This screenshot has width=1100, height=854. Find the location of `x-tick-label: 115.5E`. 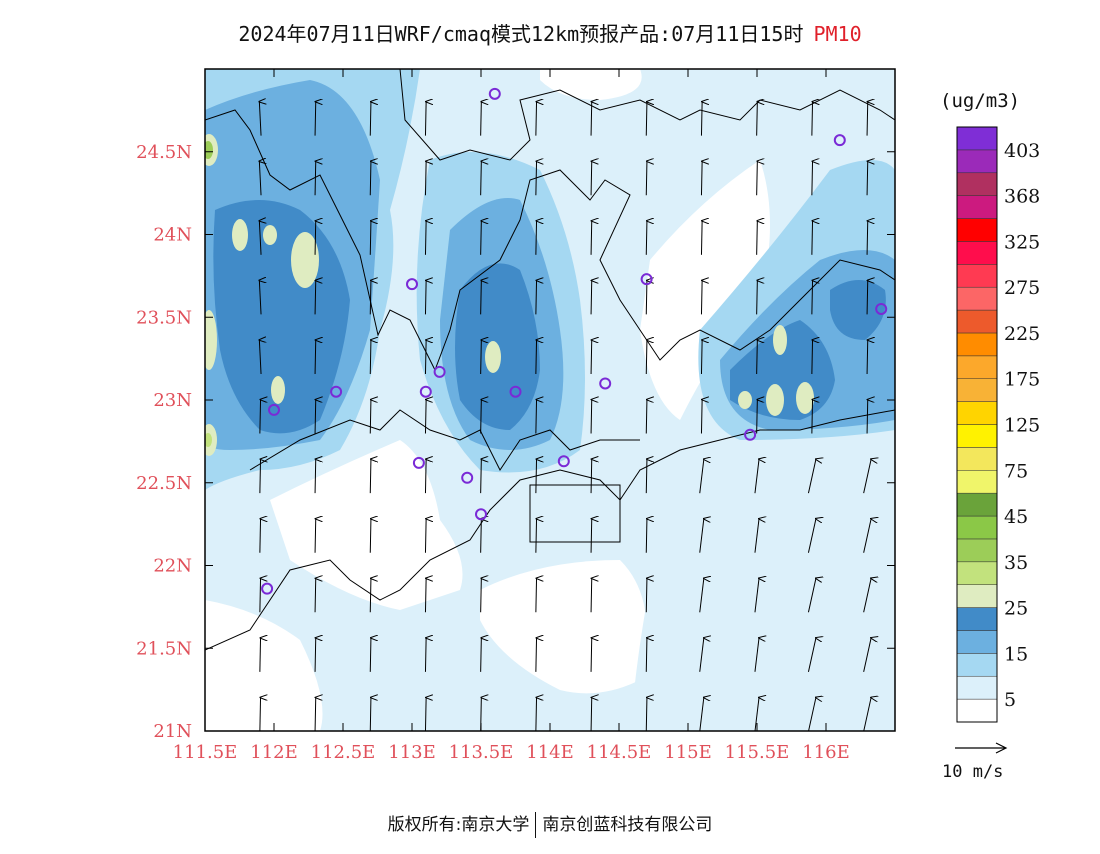

x-tick-label: 115.5E is located at coordinates (757, 752).